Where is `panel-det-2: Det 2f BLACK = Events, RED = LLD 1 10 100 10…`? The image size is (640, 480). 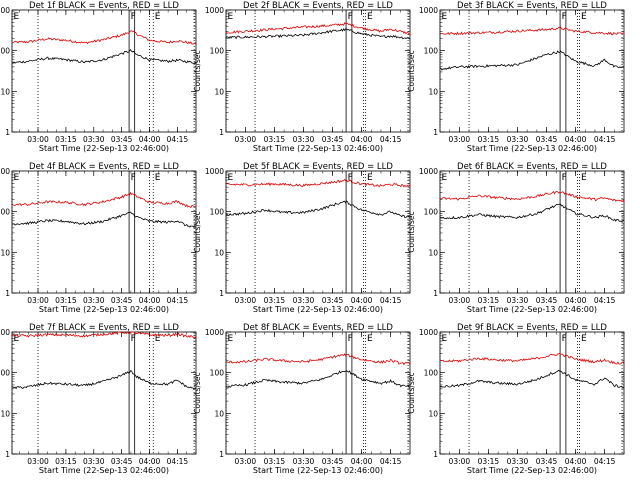
panel-det-2: Det 2f BLACK = Events, RED = LLD 1 10 100 10… is located at coordinates (302, 77).